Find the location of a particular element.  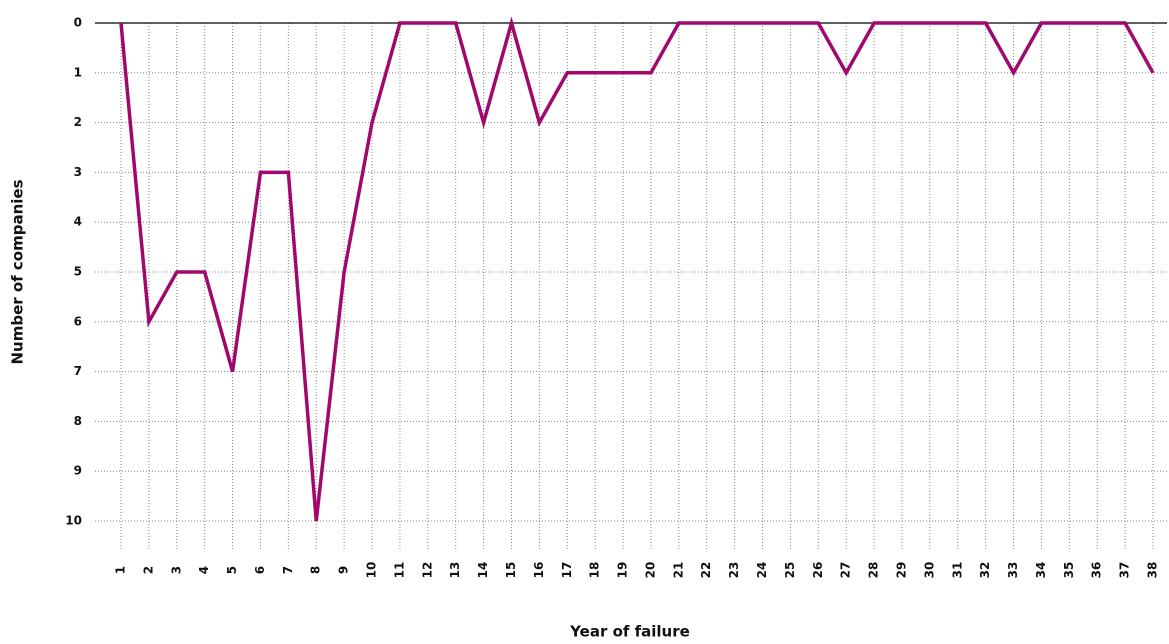

x-tick-label: 29 is located at coordinates (901, 570).